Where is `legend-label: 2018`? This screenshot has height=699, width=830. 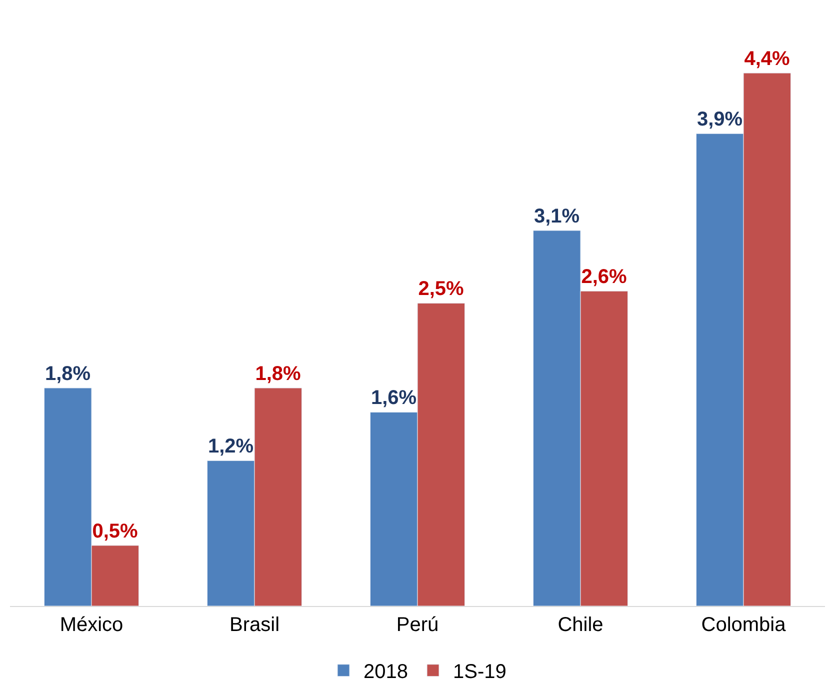 legend-label: 2018 is located at coordinates (386, 672).